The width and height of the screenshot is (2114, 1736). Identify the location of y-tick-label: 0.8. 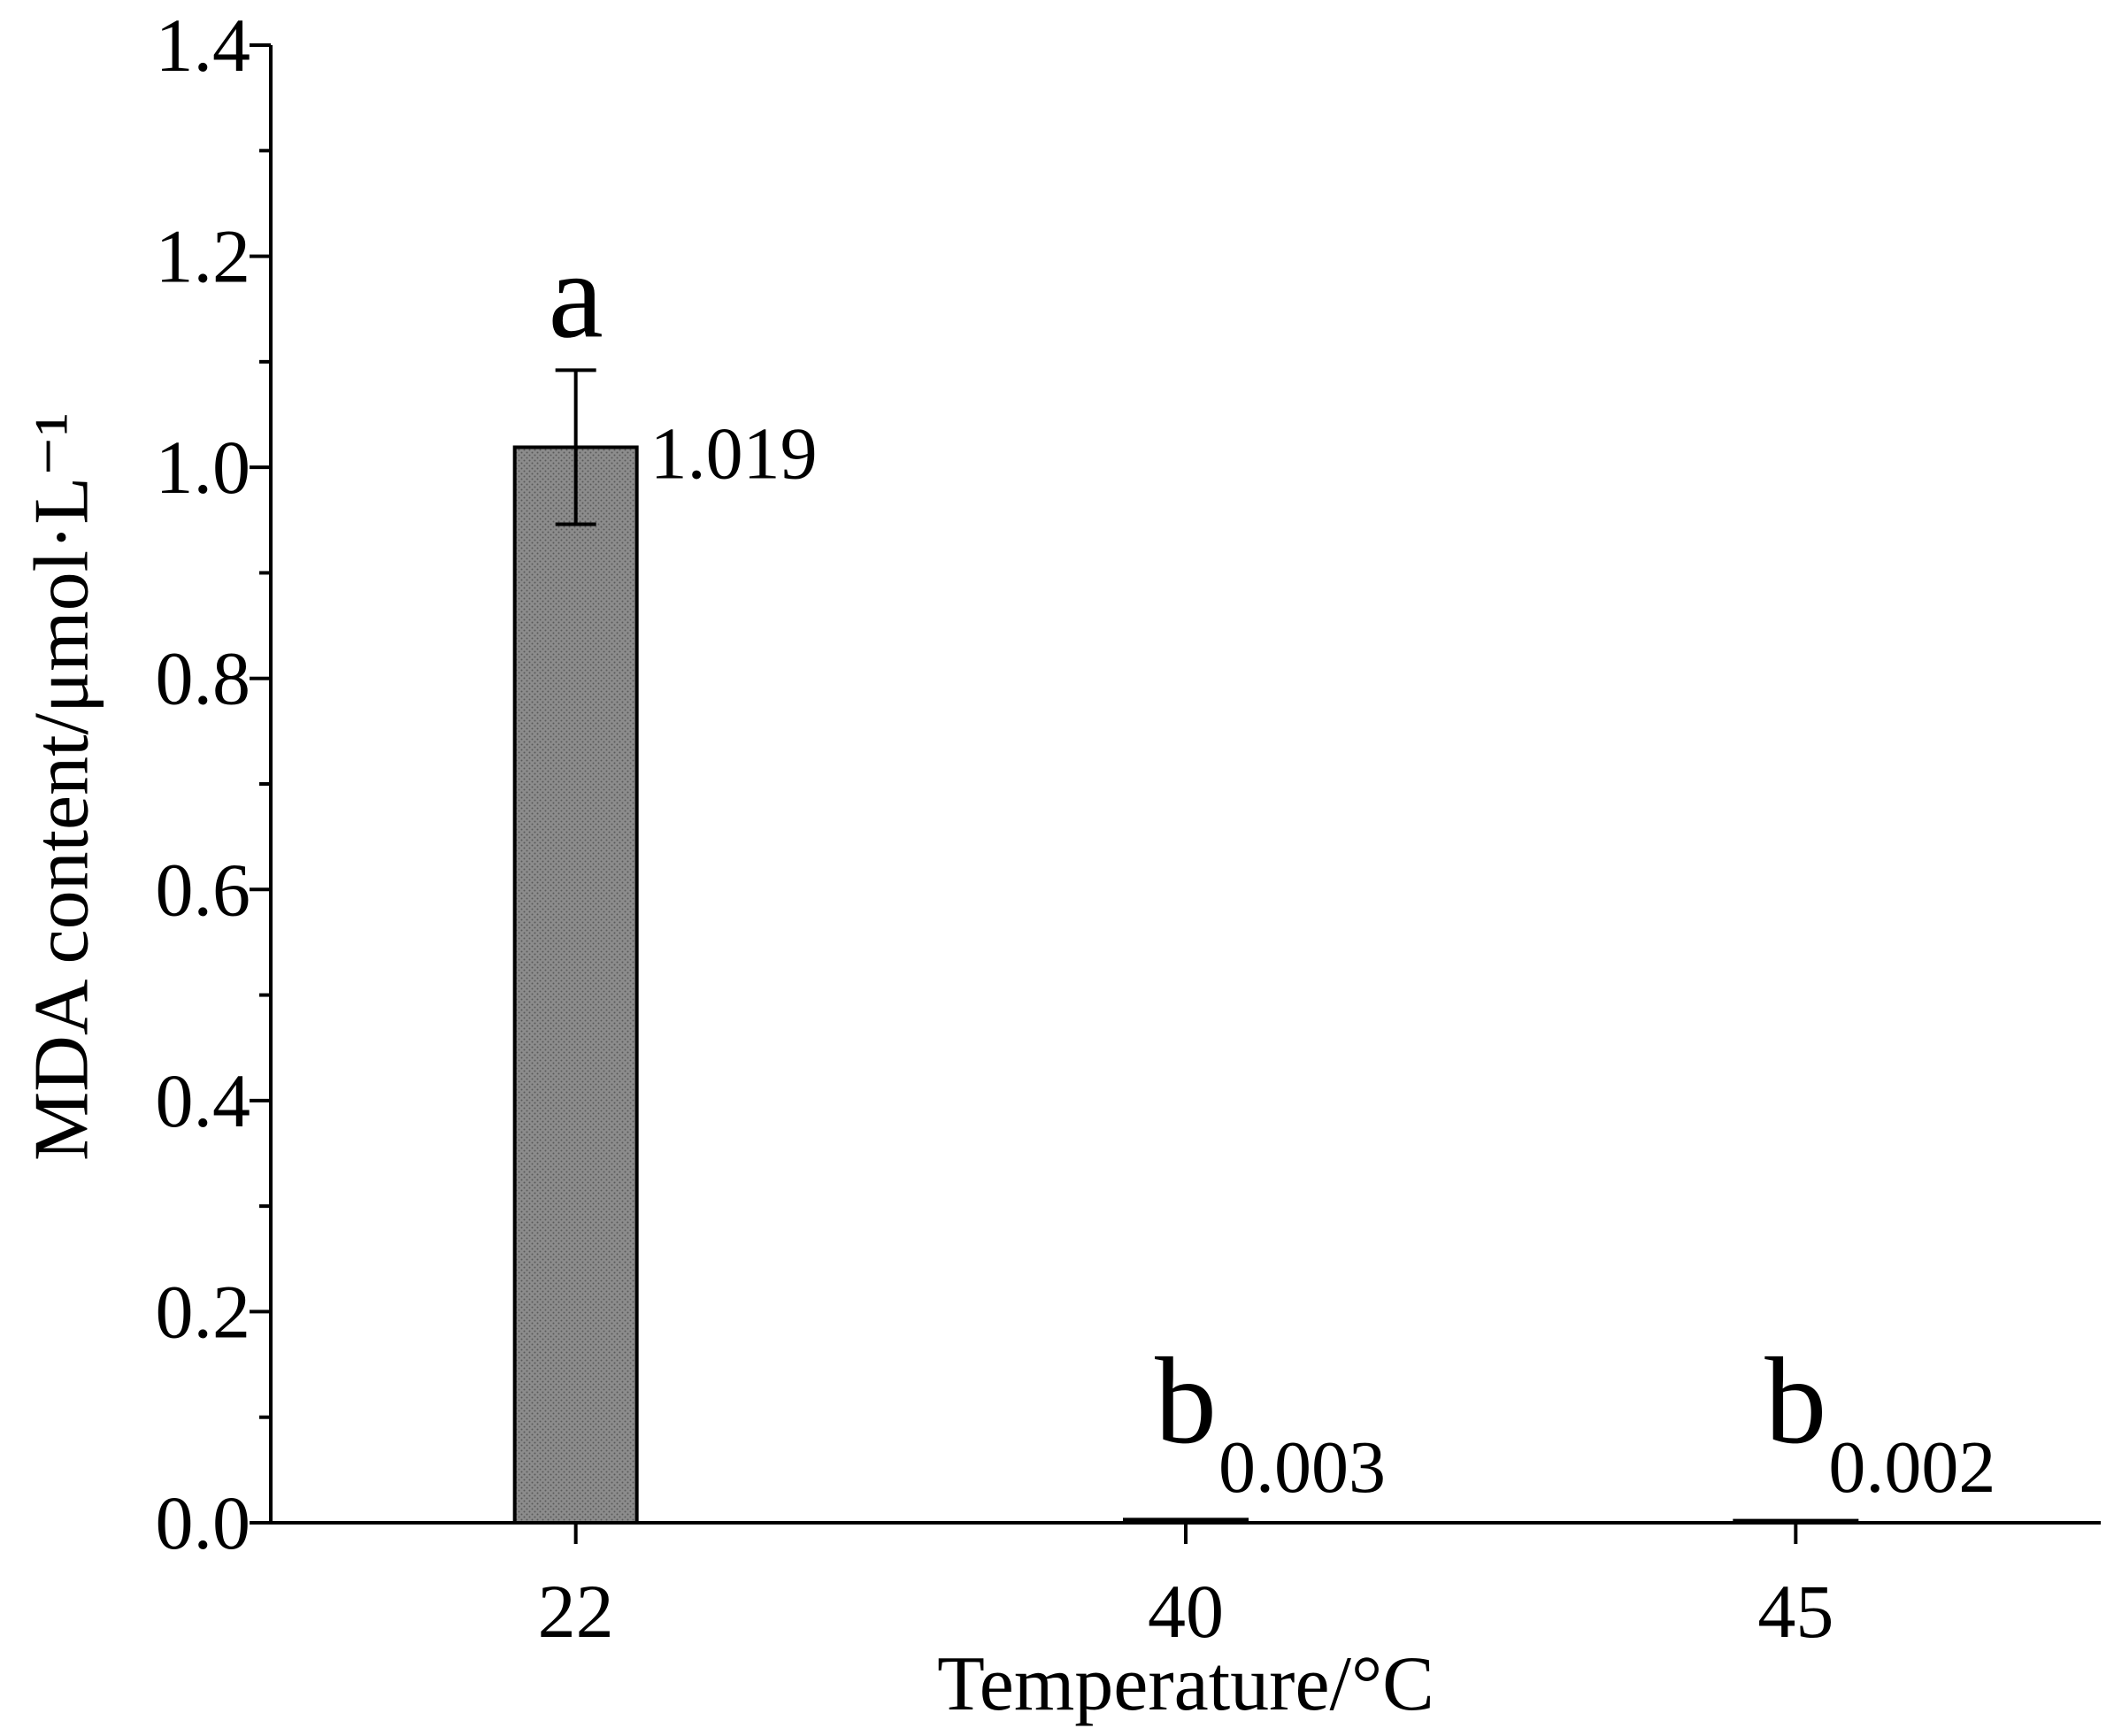
(204, 678).